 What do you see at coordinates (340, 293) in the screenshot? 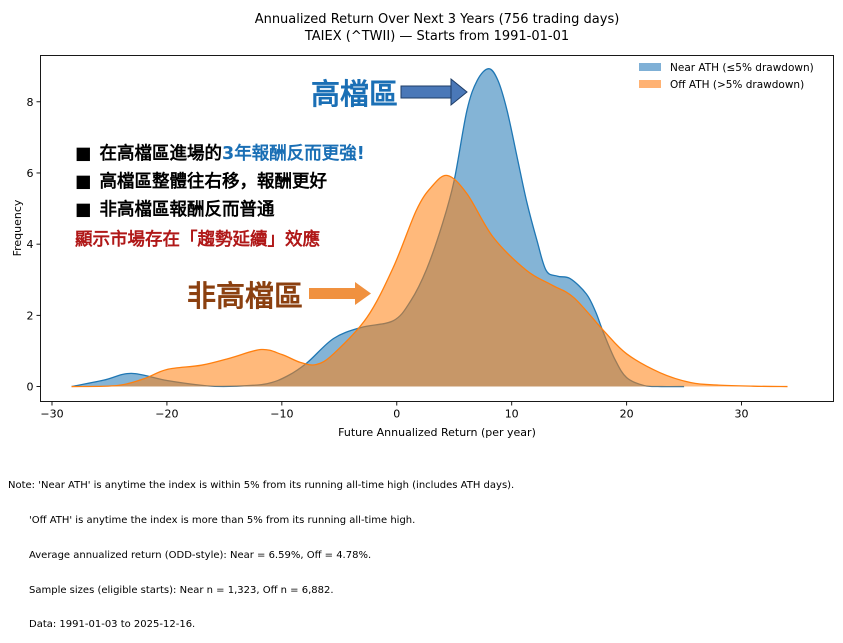
I see `non-high-zone-arrow-icon` at bounding box center [340, 293].